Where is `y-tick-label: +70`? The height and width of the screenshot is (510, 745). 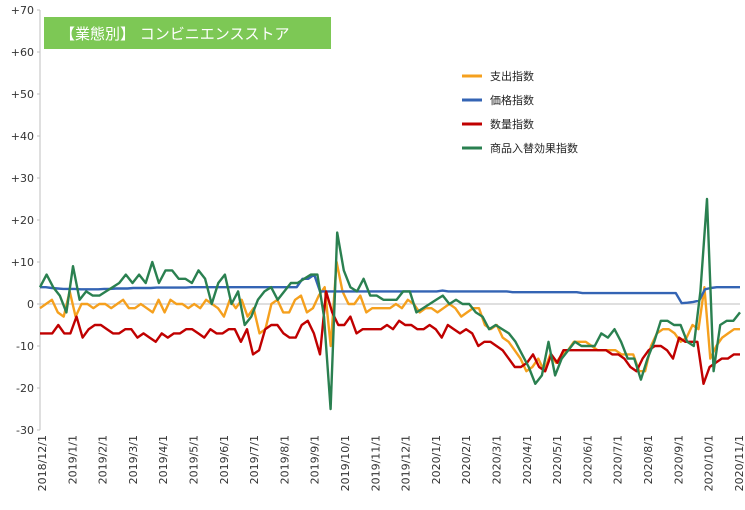
y-tick-label: +70 is located at coordinates (22, 10).